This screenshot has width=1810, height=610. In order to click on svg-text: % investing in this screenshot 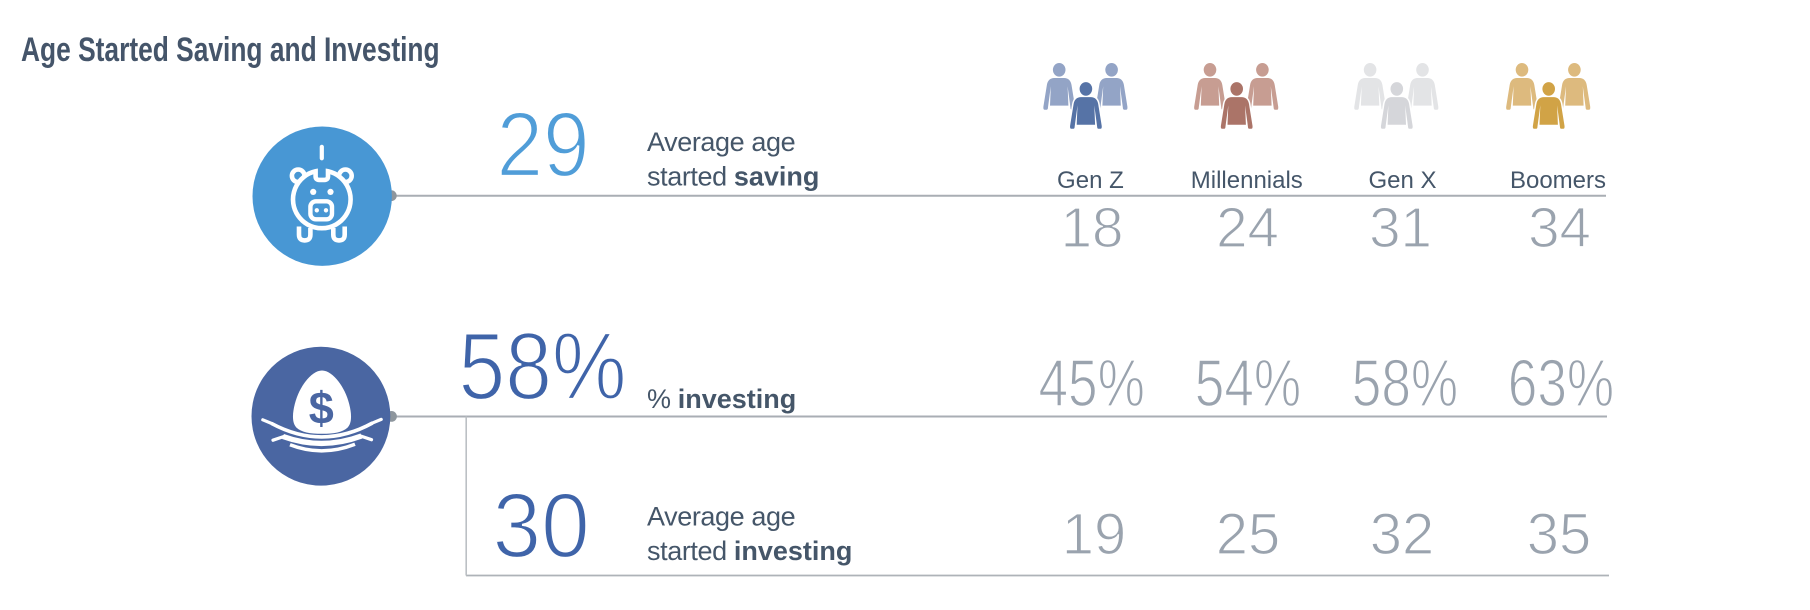, I will do `click(721, 399)`.